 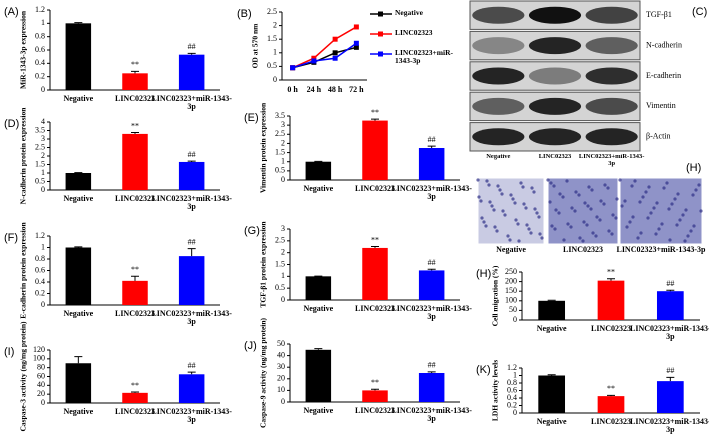 I want to click on panel-label: (F), so click(x=11, y=238).